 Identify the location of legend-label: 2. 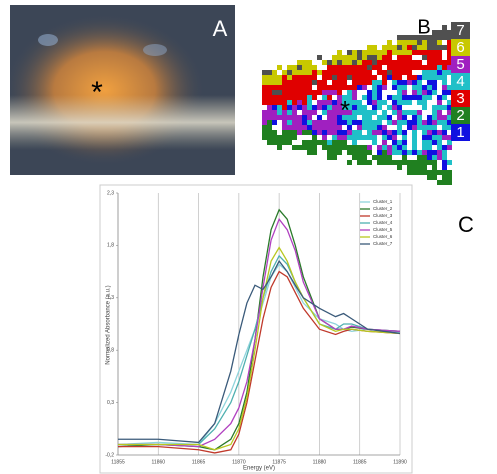
(460, 115).